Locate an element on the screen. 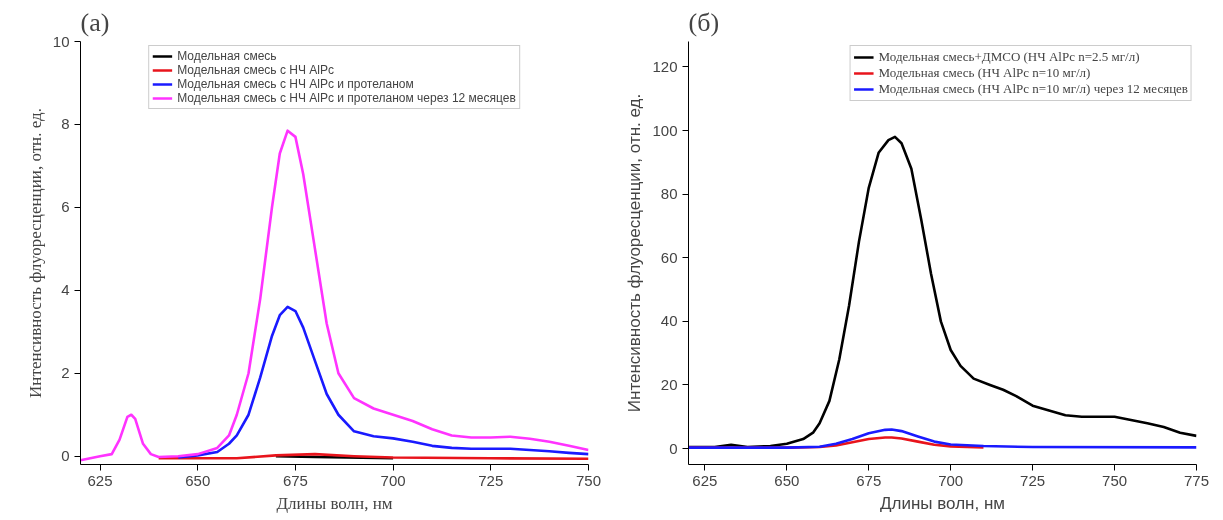 This screenshot has width=1223, height=520. legend-label: Модельная смесь is located at coordinates (227, 56).